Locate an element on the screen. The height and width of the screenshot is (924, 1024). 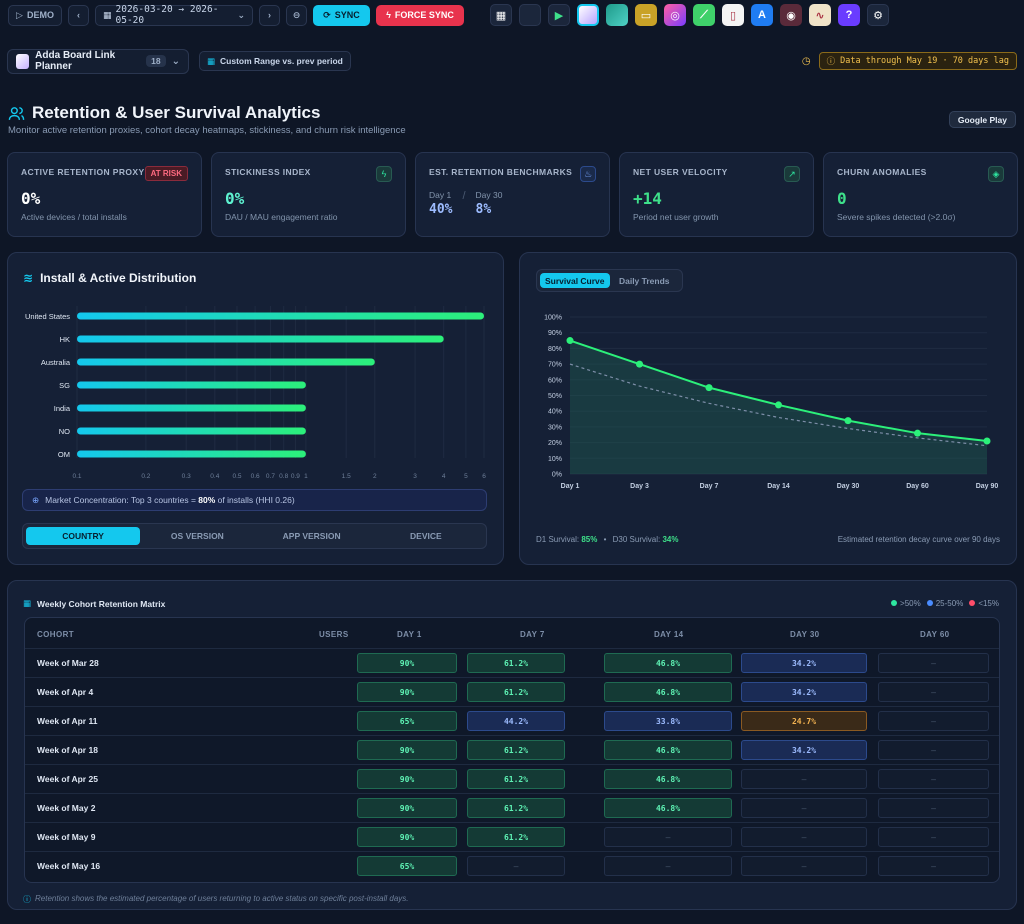
table-row: Week of Apr 4490%61.2%46.8%34.2%– is located at coordinates (512, 691).